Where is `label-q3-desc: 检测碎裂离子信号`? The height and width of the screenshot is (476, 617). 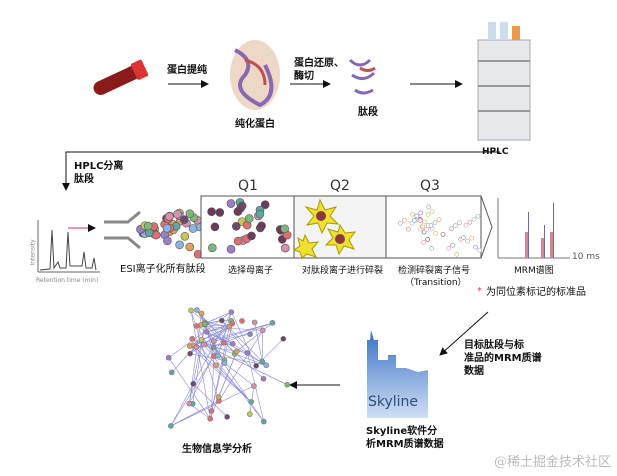
label-q3-desc: 检测碎裂离子信号 is located at coordinates (434, 271).